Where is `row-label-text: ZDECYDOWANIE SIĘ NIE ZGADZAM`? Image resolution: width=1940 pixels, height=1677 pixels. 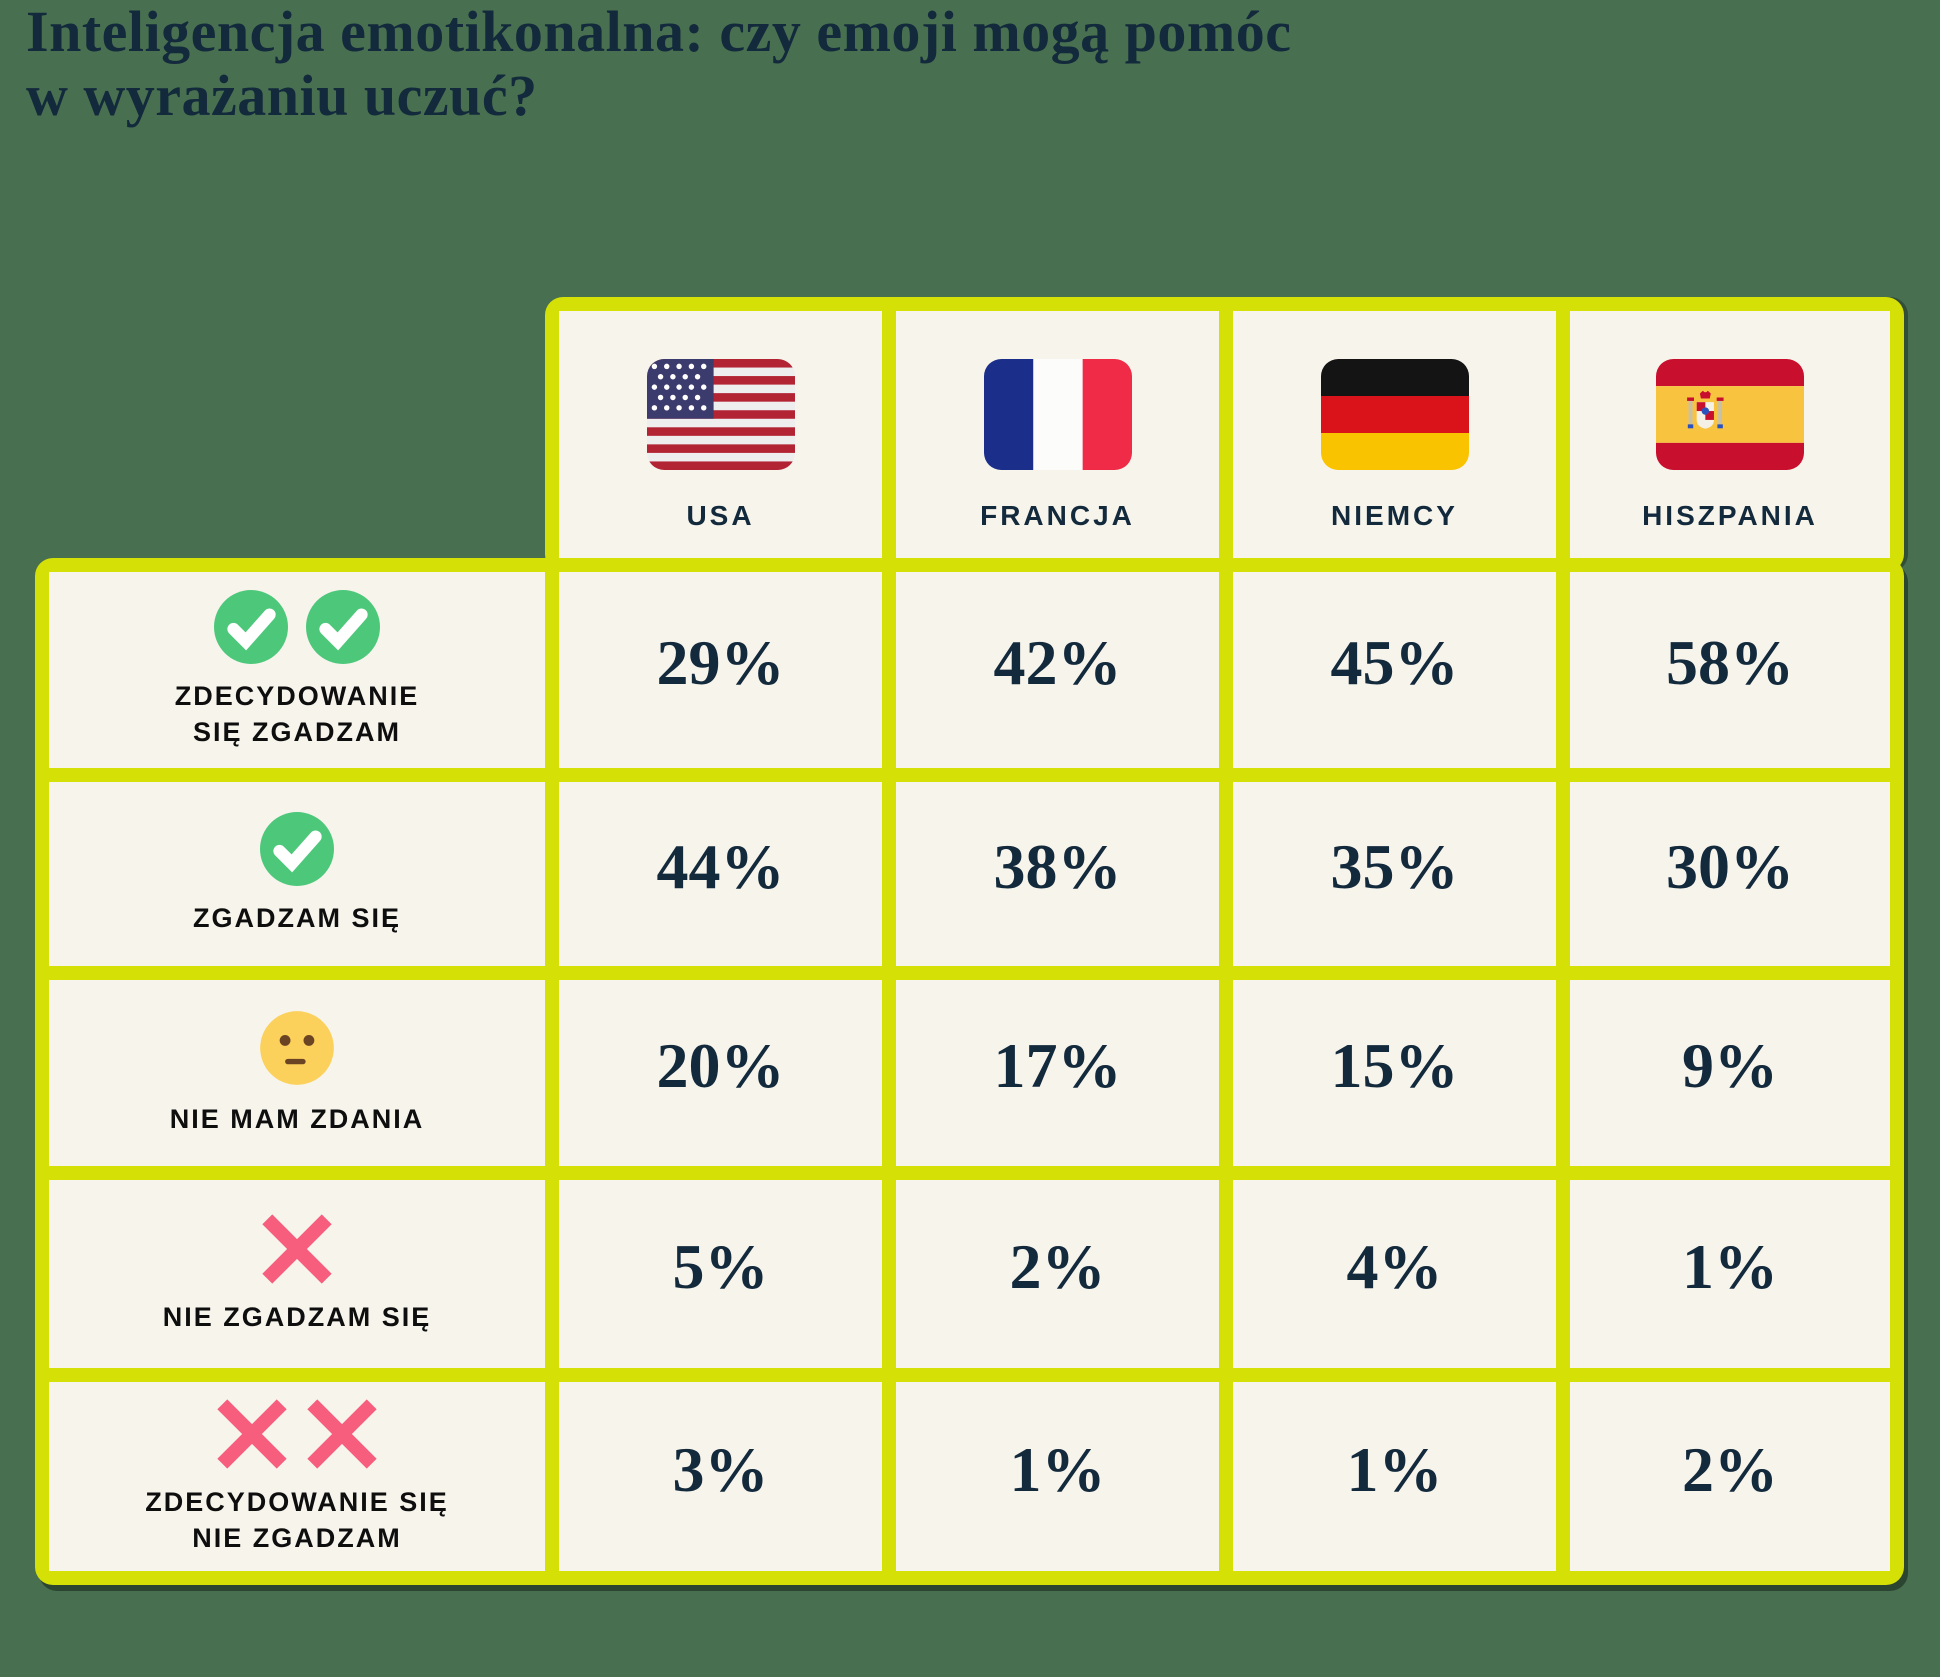 row-label-text: ZDECYDOWANIE SIĘ NIE ZGADZAM is located at coordinates (297, 1519).